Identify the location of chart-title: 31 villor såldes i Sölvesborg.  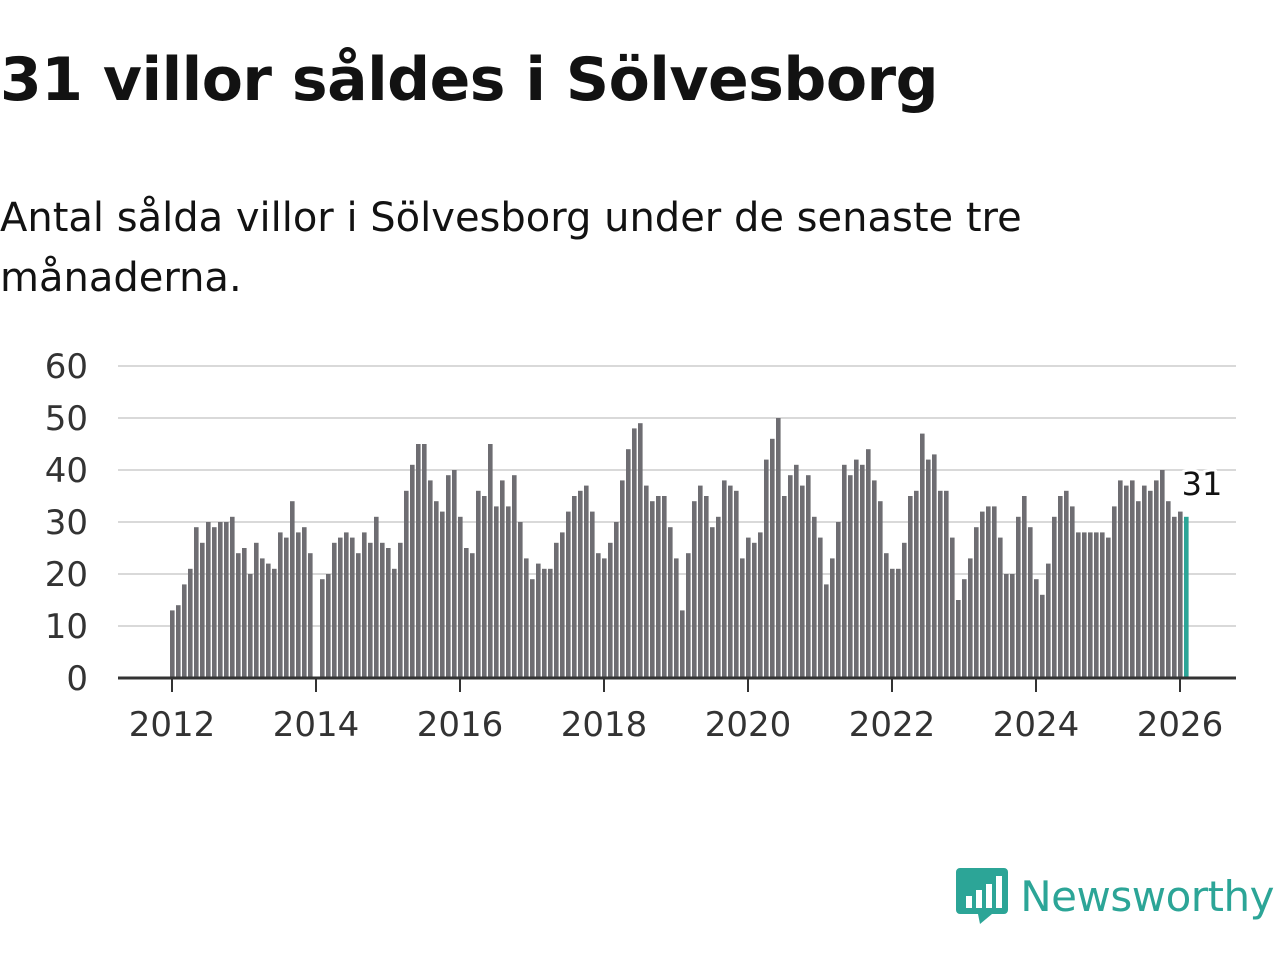
(469, 80).